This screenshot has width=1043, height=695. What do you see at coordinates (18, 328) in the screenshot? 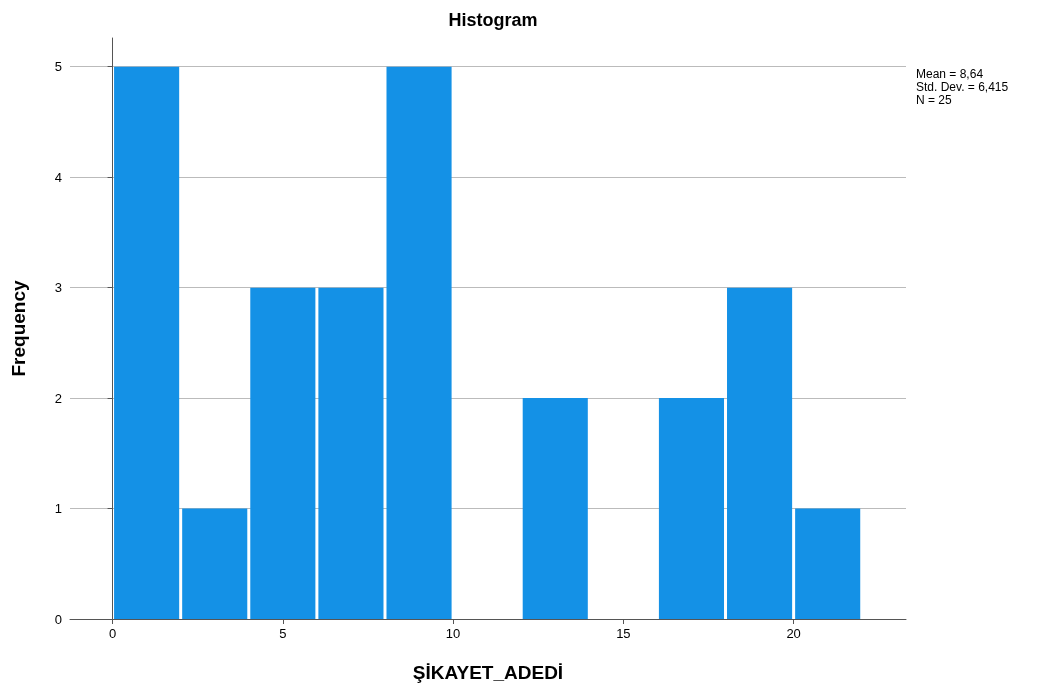
I see `y-axis-title: Frequency` at bounding box center [18, 328].